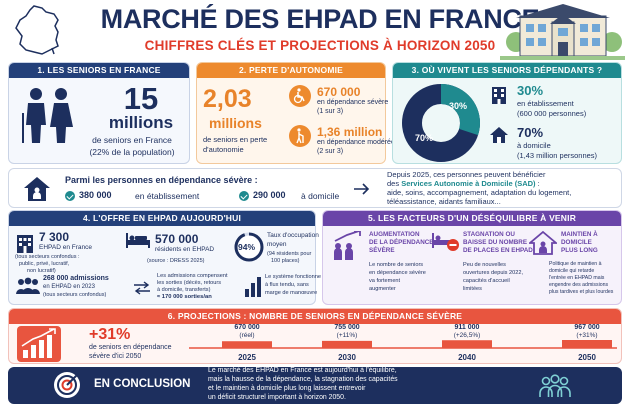  What do you see at coordinates (394, 183) in the screenshot?
I see `sad-line-2-prefix: des` at bounding box center [394, 183].